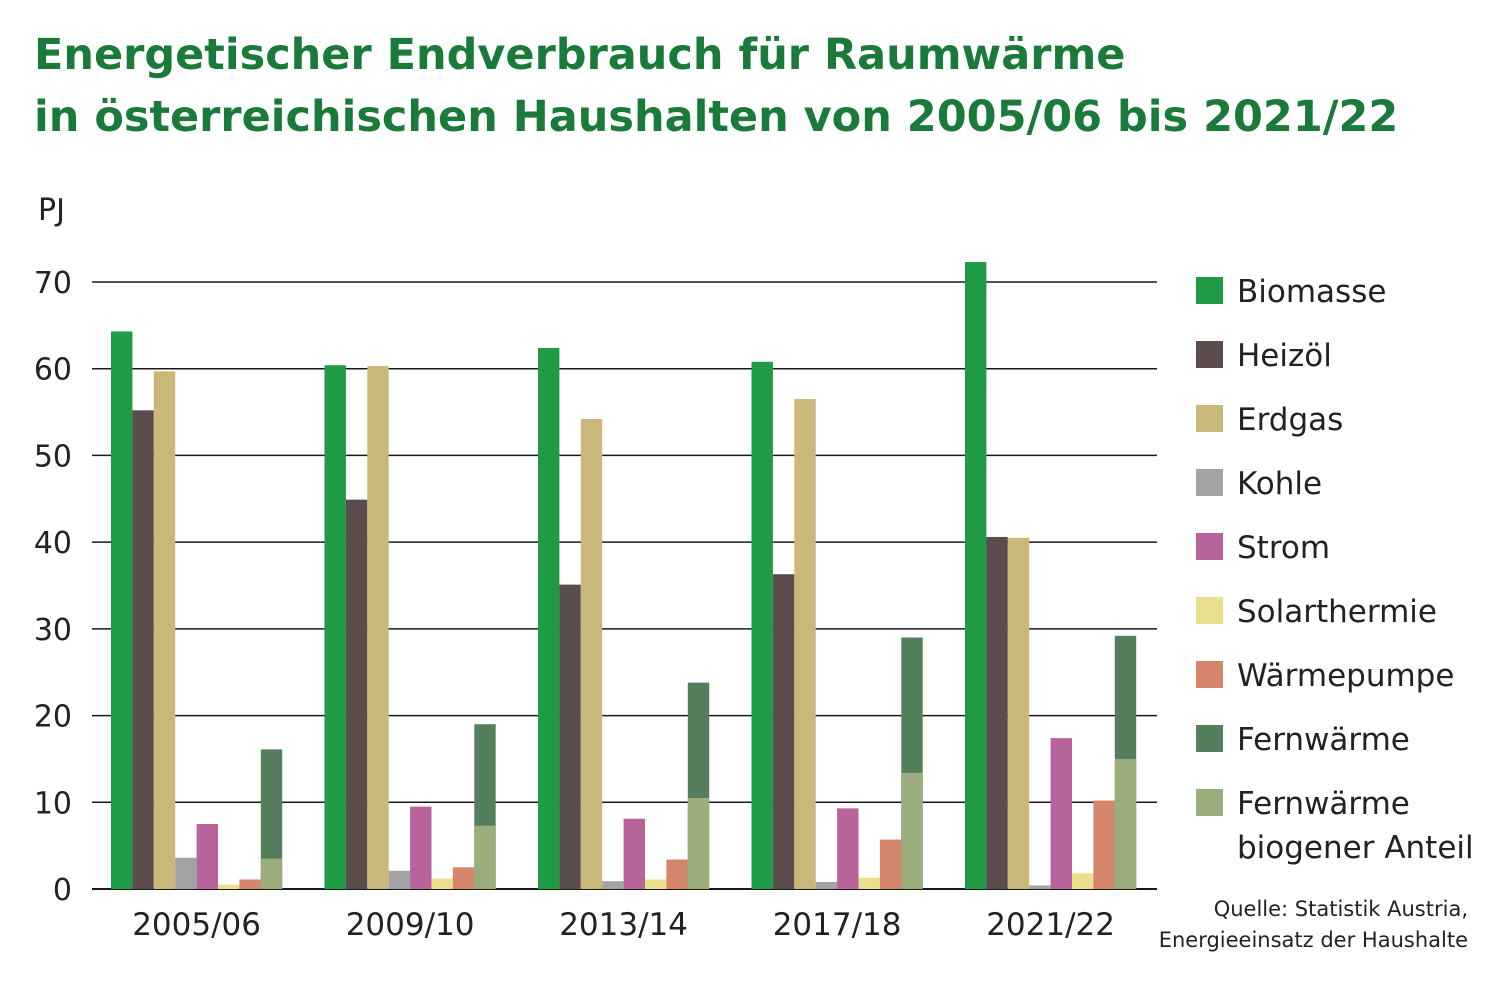 This screenshot has width=1500, height=984. What do you see at coordinates (1345, 676) in the screenshot?
I see `legend-label: Wärmepumpe` at bounding box center [1345, 676].